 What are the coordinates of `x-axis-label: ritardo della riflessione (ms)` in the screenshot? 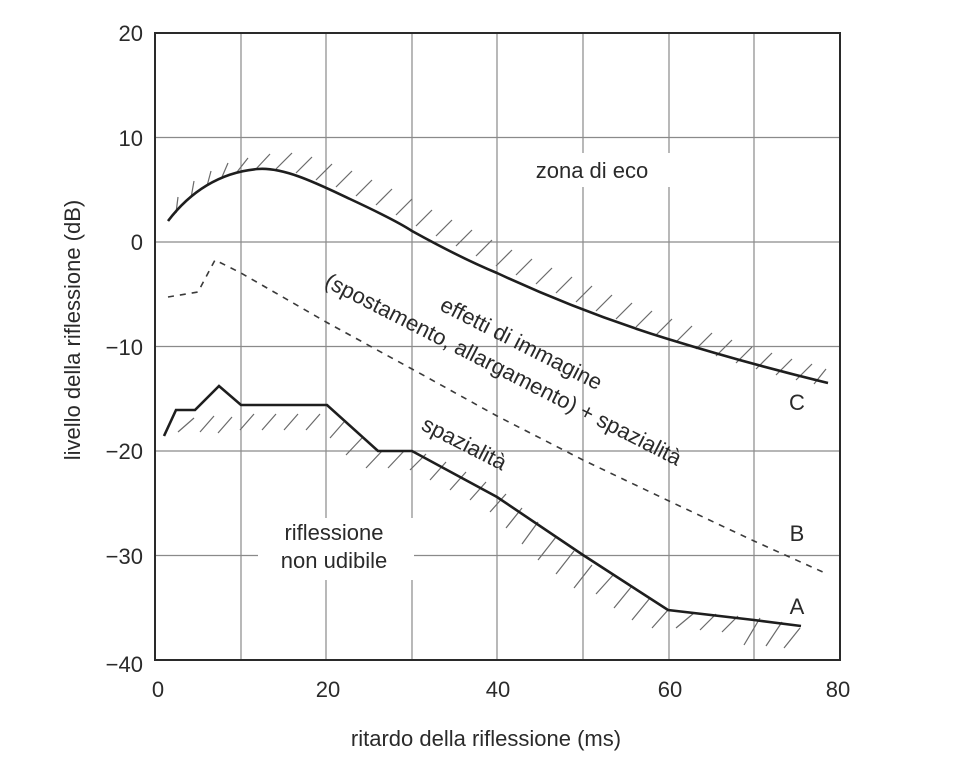 It's located at (486, 738).